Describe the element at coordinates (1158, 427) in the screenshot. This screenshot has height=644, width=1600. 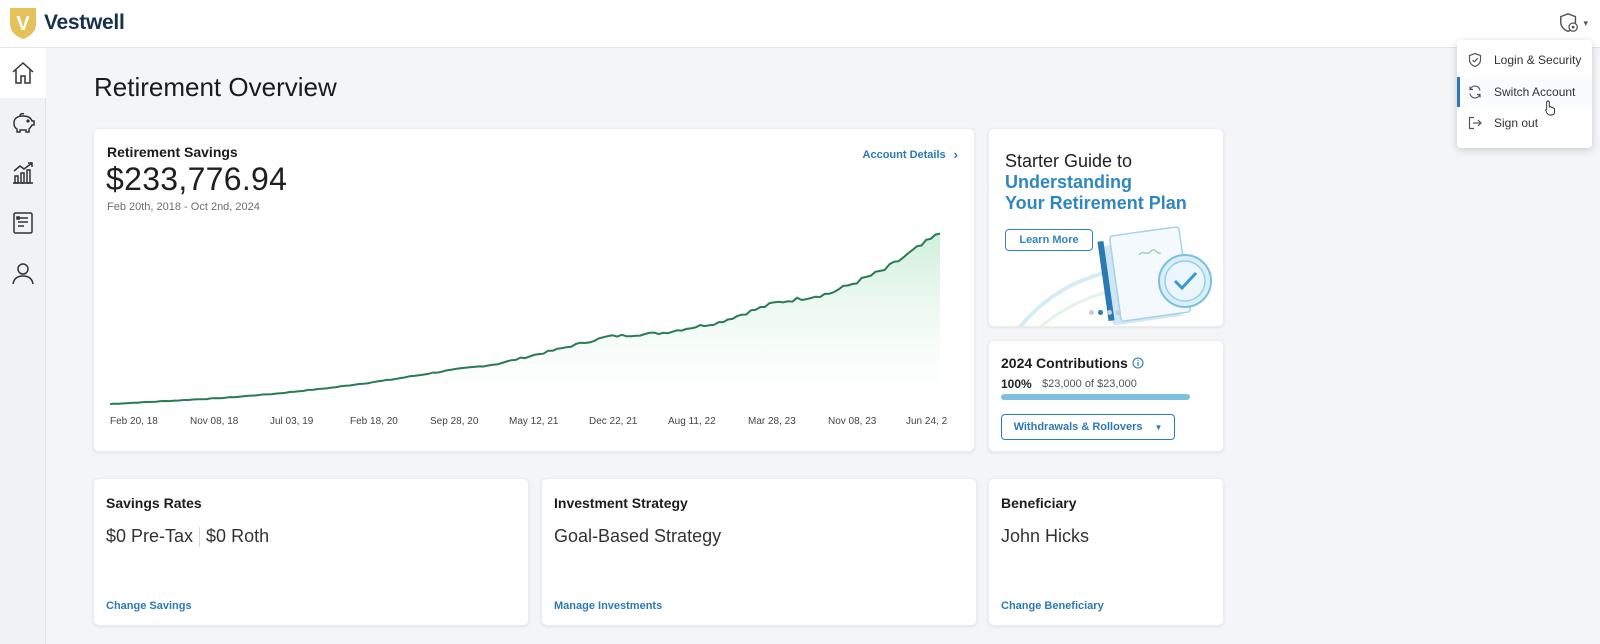
I see `caret-down-icon: ▼` at that location.